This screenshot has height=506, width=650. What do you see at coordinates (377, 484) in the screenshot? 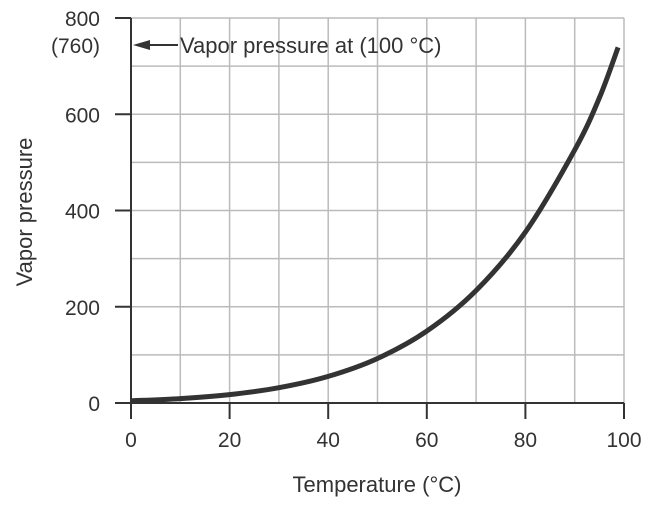
I see `x-axis-label: Temperature (°C)` at bounding box center [377, 484].